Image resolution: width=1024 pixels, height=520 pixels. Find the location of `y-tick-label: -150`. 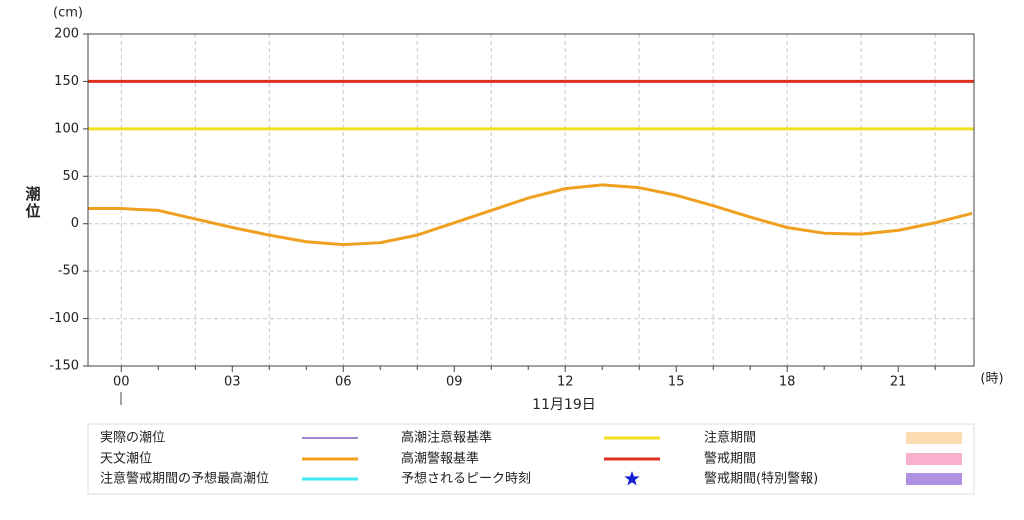

y-tick-label: -150 is located at coordinates (64, 366).